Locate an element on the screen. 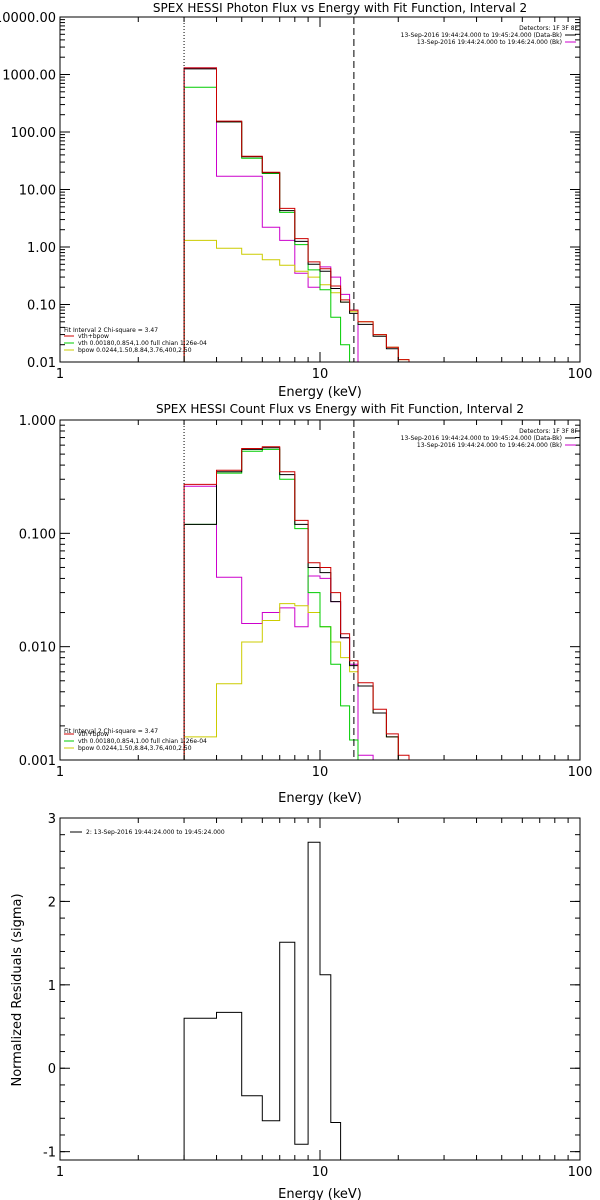 Image resolution: width=600 pixels, height=1200 pixels. y-tick-label: 10000.00 is located at coordinates (28, 18).